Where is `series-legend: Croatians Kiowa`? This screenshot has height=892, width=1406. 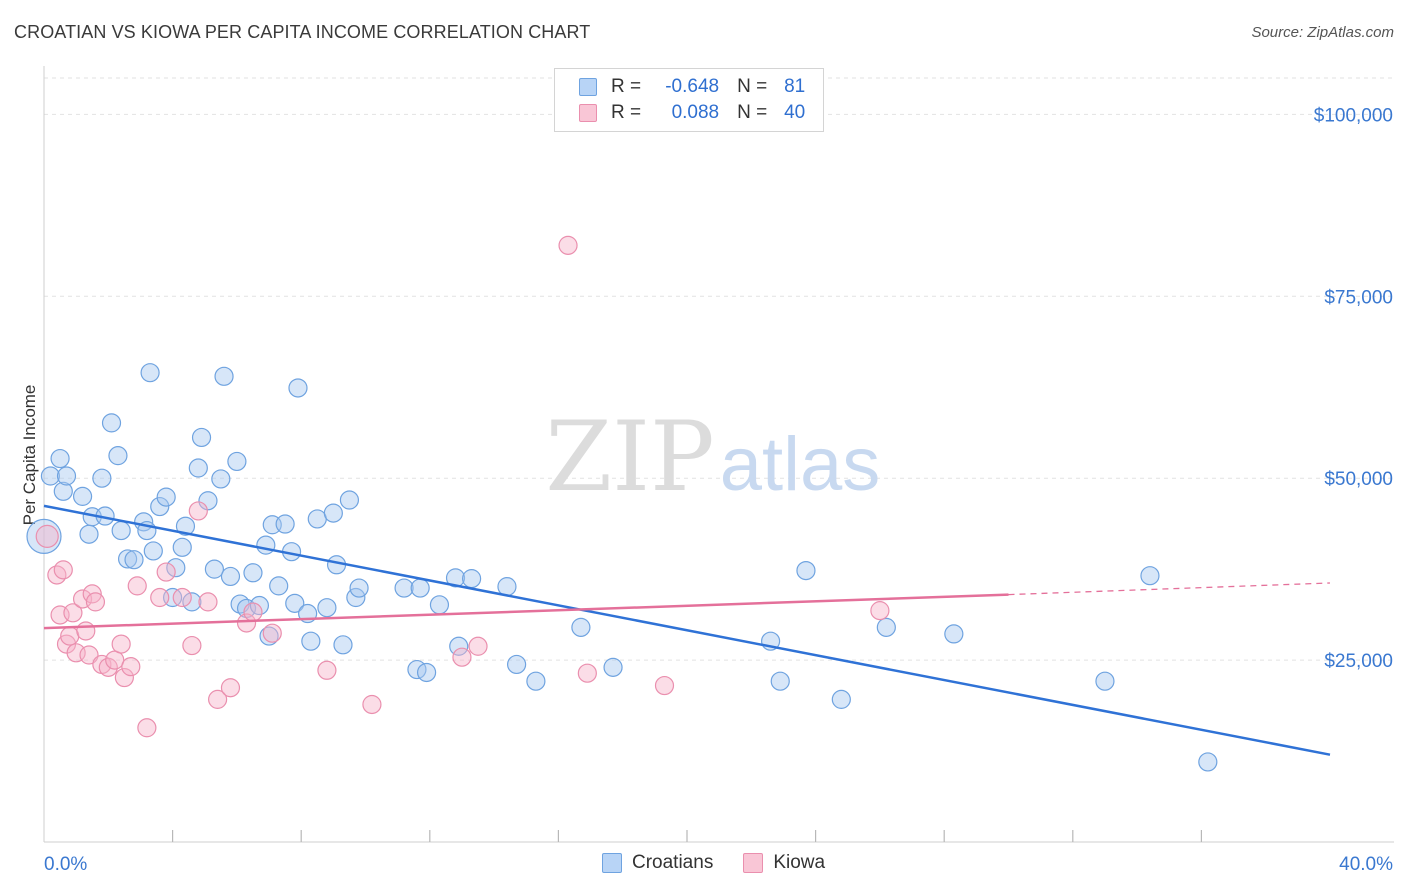 series-legend: Croatians Kiowa is located at coordinates (728, 863).